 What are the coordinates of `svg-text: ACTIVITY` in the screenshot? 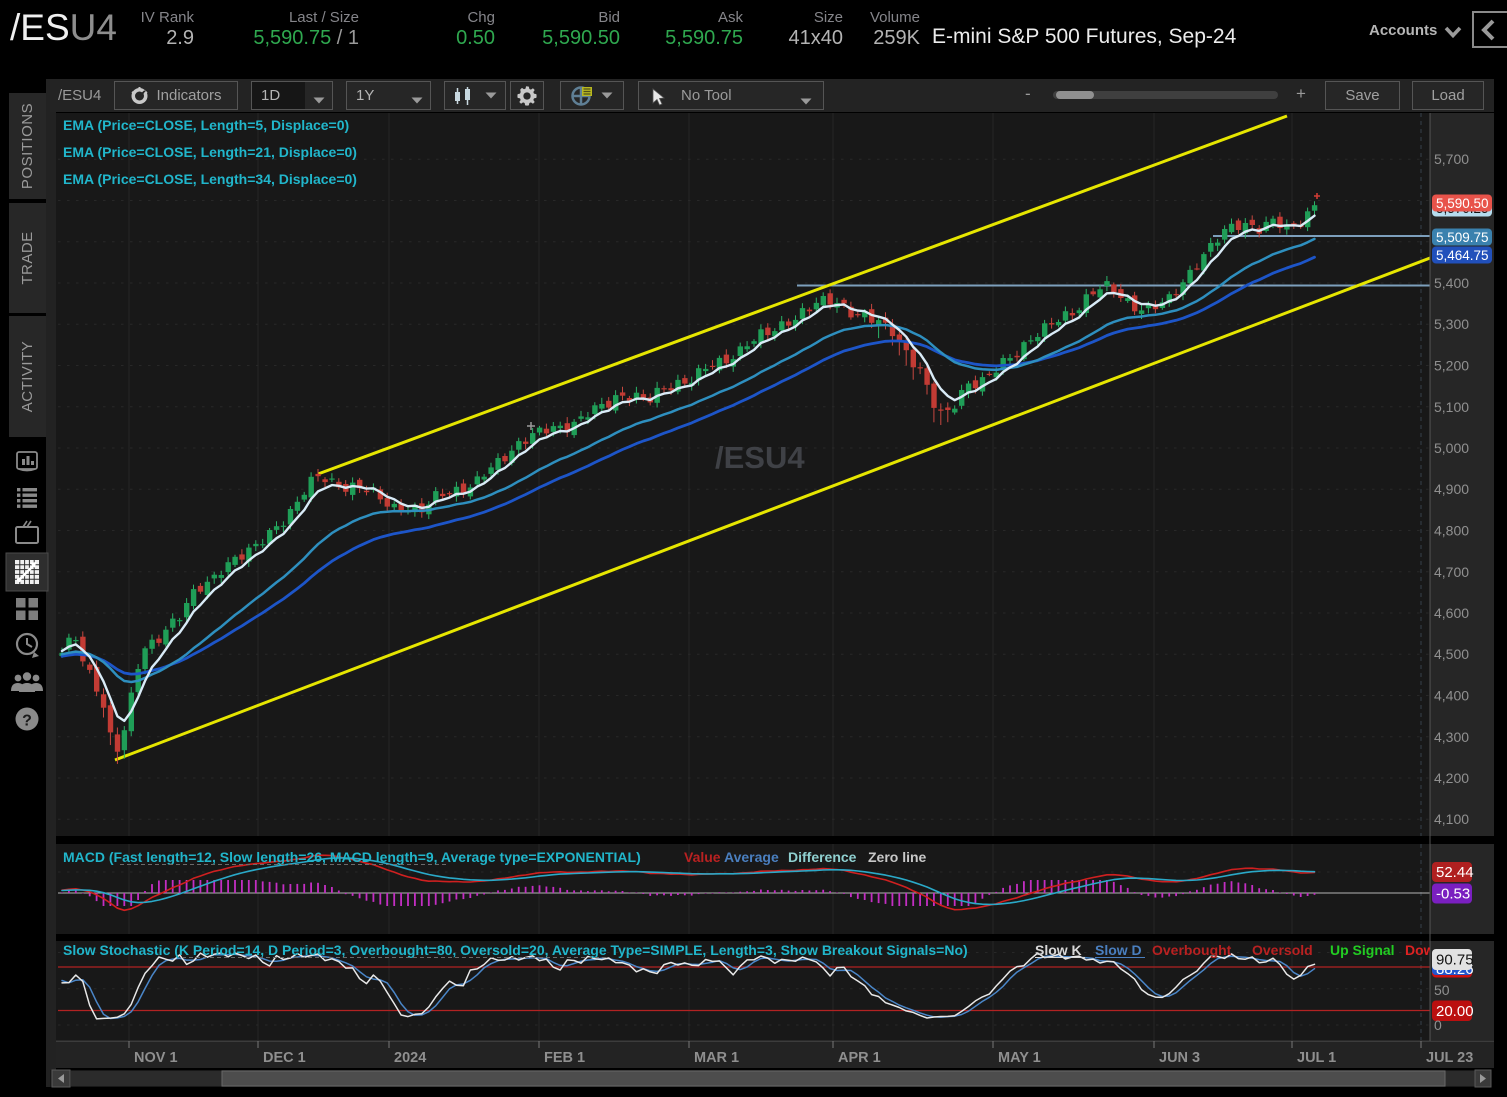 It's located at (27, 377).